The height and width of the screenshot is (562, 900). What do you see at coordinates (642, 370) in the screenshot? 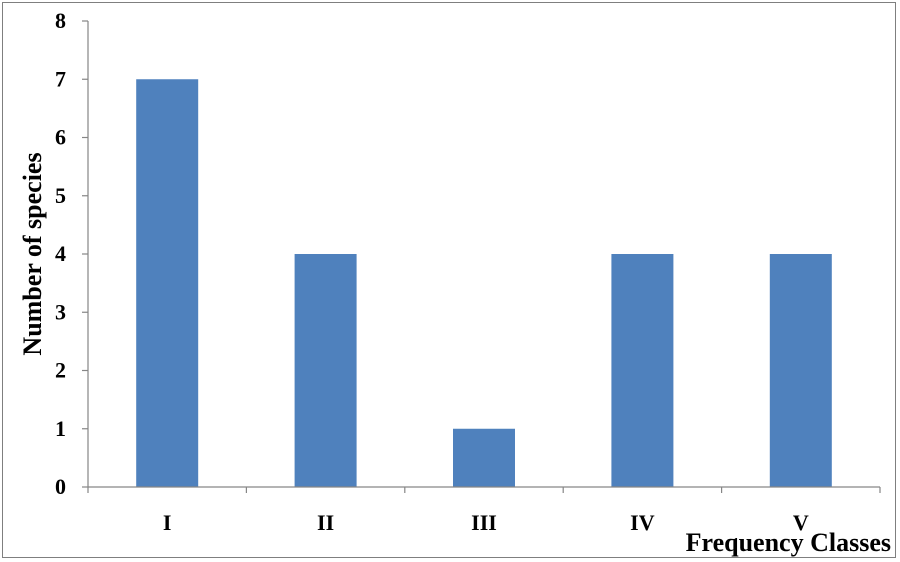
I see `bar-IV` at bounding box center [642, 370].